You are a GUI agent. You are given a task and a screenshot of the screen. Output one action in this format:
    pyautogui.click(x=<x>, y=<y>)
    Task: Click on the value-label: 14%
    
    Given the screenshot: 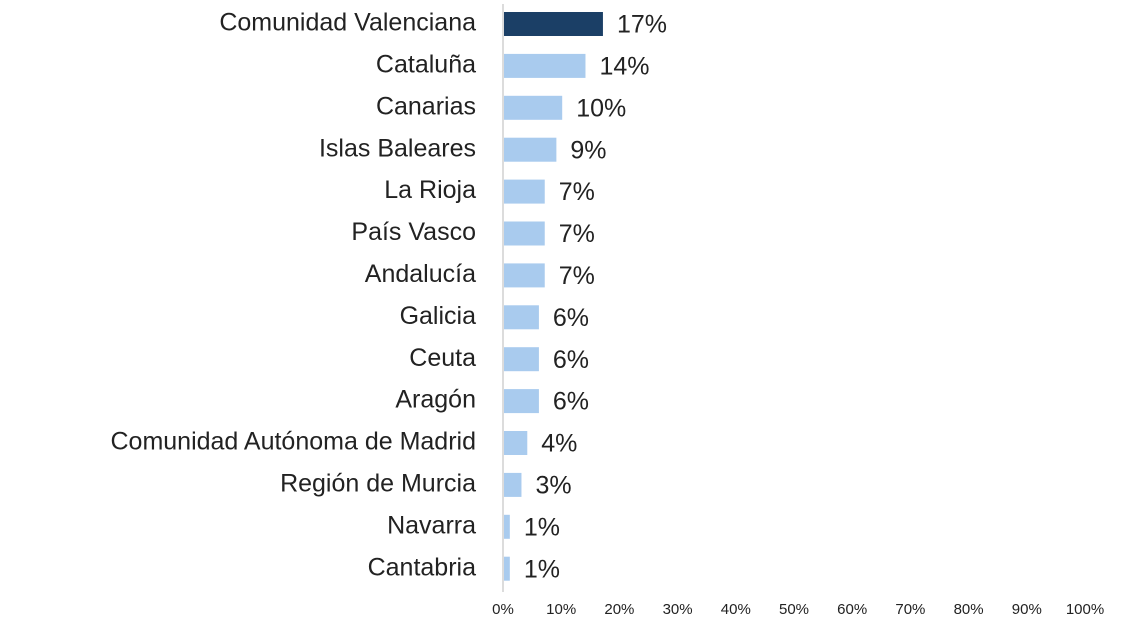 What is the action you would take?
    pyautogui.click(x=624, y=67)
    